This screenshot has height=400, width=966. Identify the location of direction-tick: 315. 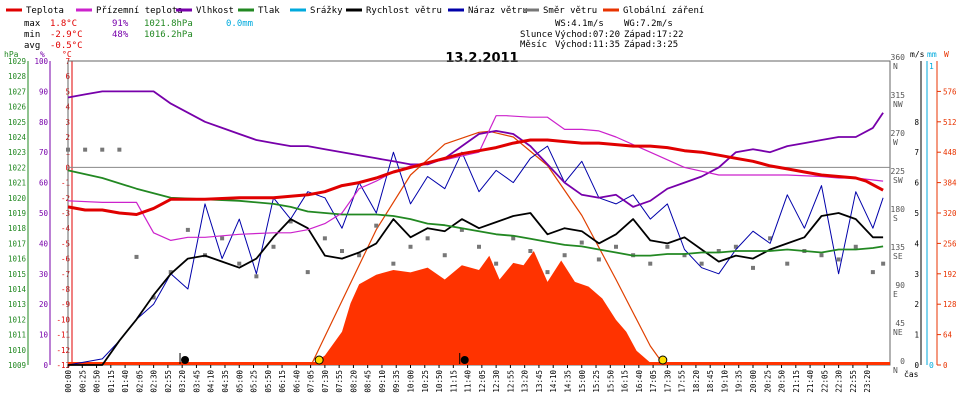
(898, 95).